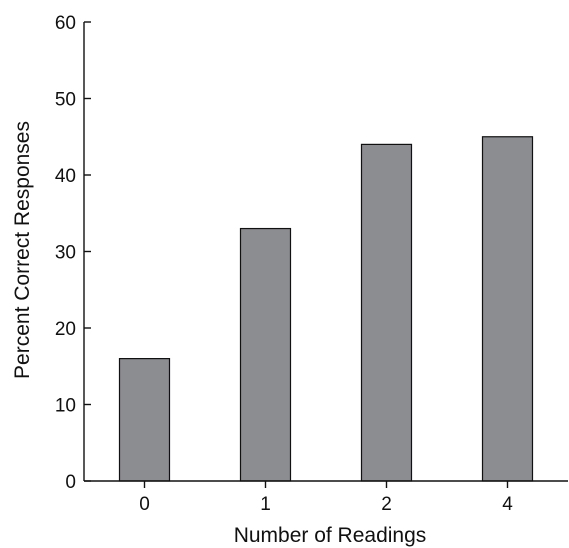 The width and height of the screenshot is (569, 548). What do you see at coordinates (65, 329) in the screenshot?
I see `y-tick-label: 20` at bounding box center [65, 329].